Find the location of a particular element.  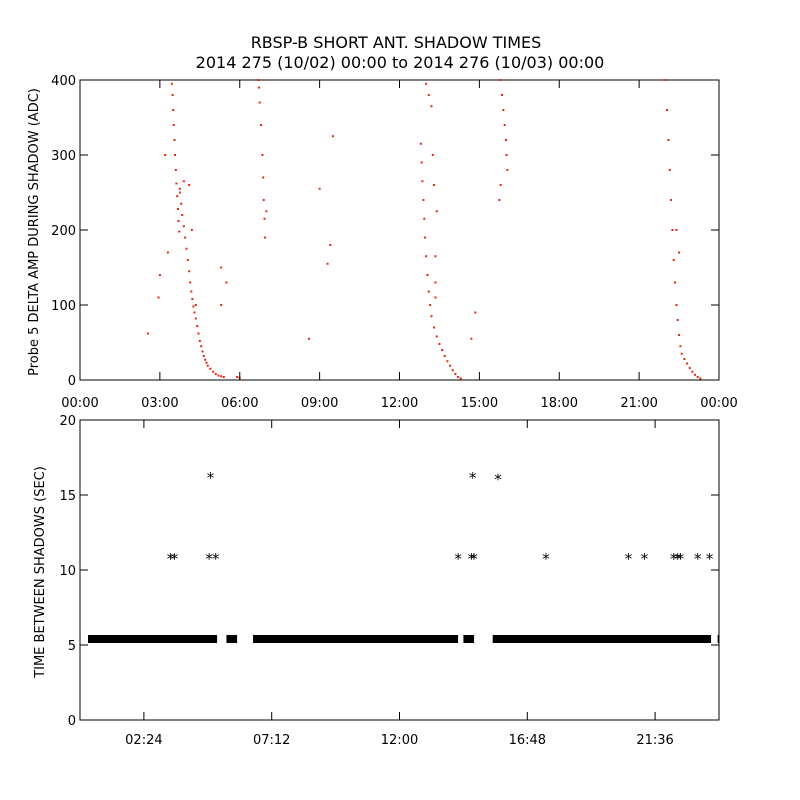

x-tick-label: 09:00 is located at coordinates (319, 403).